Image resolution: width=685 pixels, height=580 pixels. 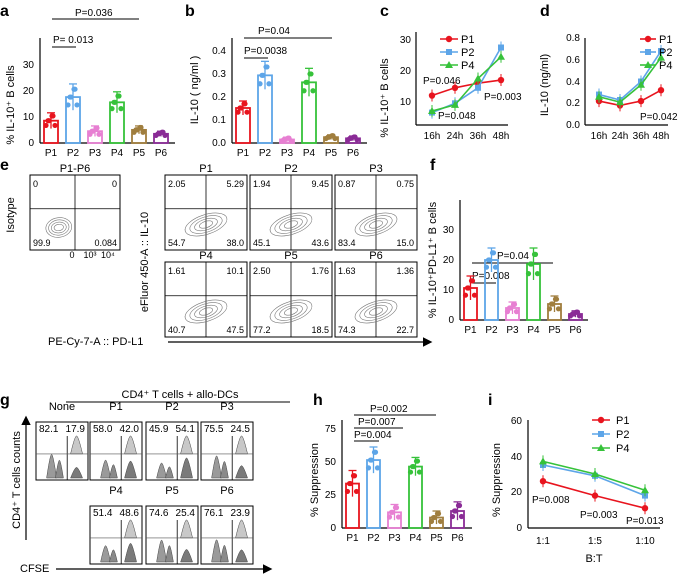 I want to click on legend-label-p4: P4, so click(x=665, y=66).